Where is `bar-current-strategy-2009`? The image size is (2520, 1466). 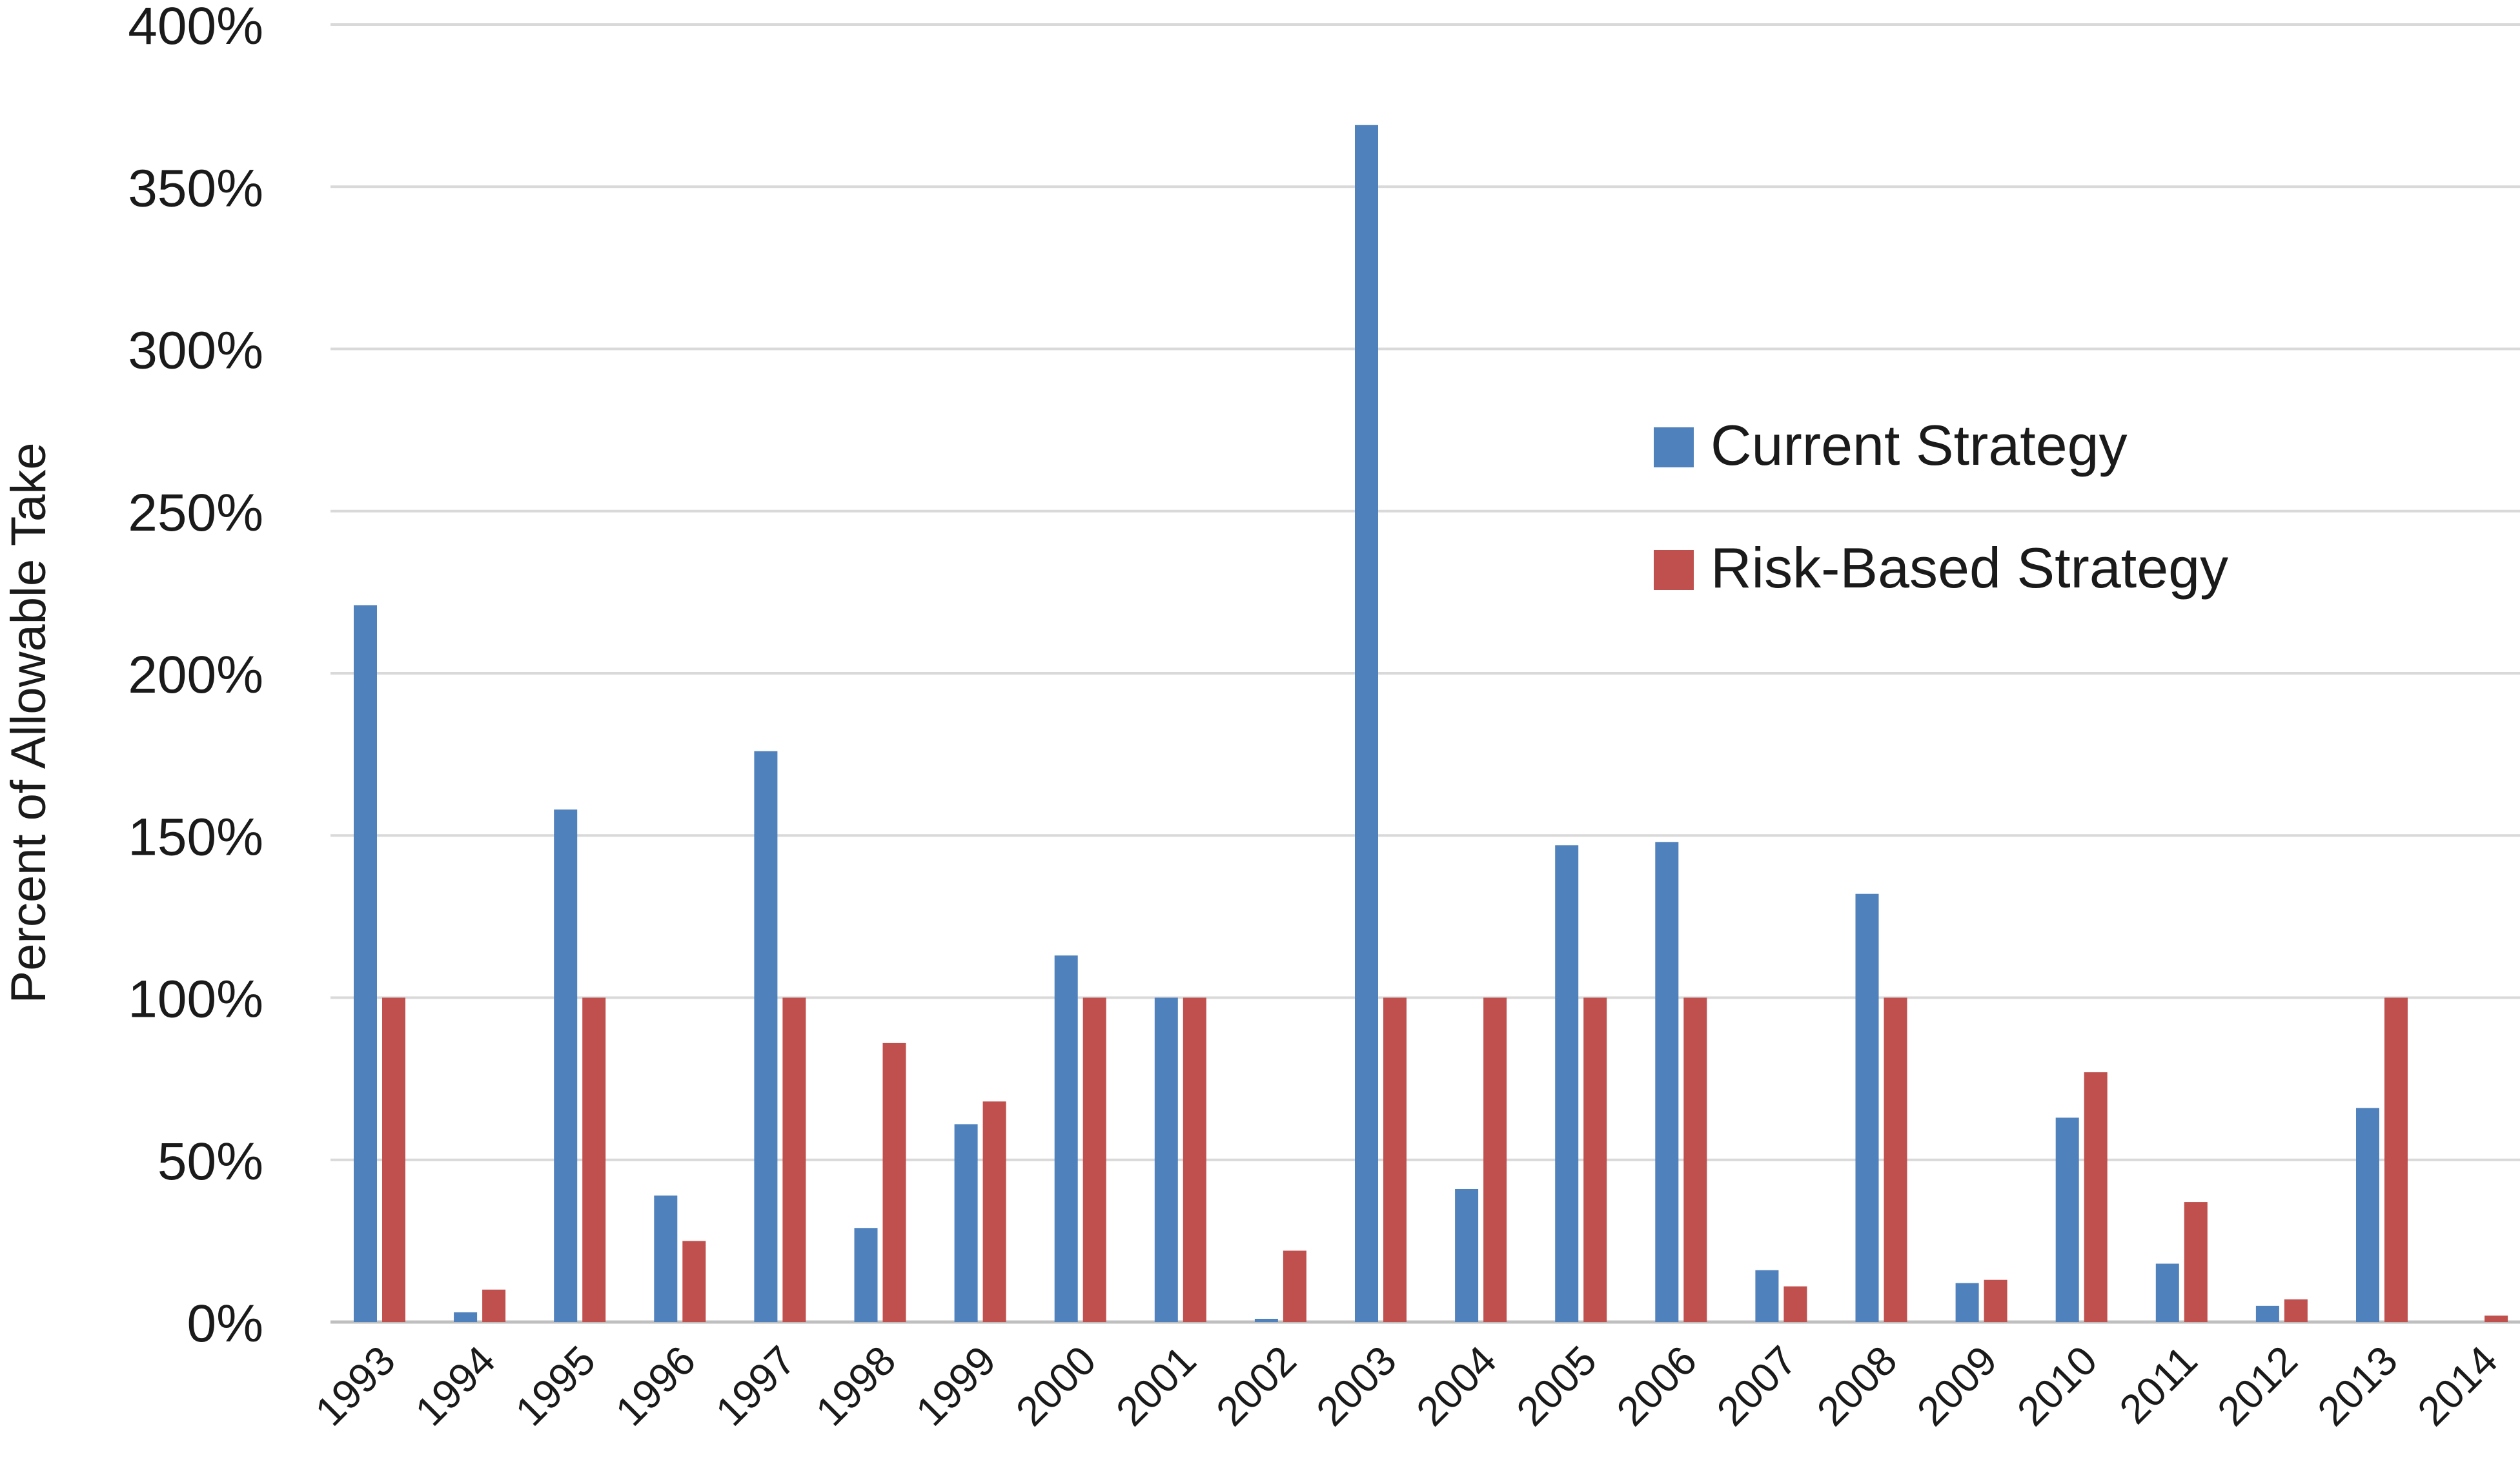 bar-current-strategy-2009 is located at coordinates (1967, 1302).